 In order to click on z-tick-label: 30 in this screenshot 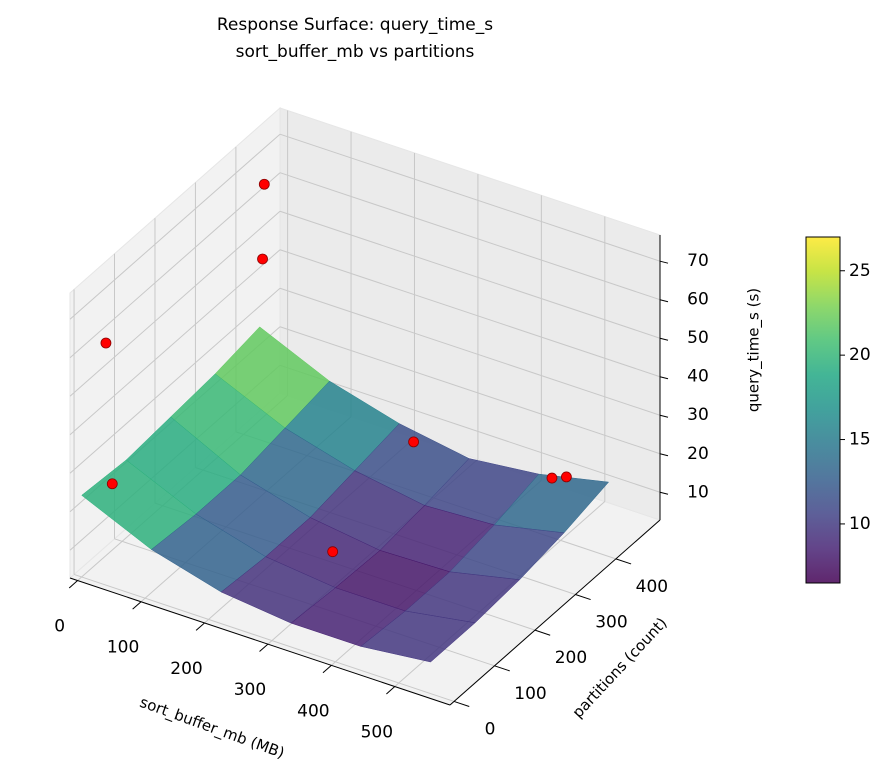, I will do `click(698, 415)`.